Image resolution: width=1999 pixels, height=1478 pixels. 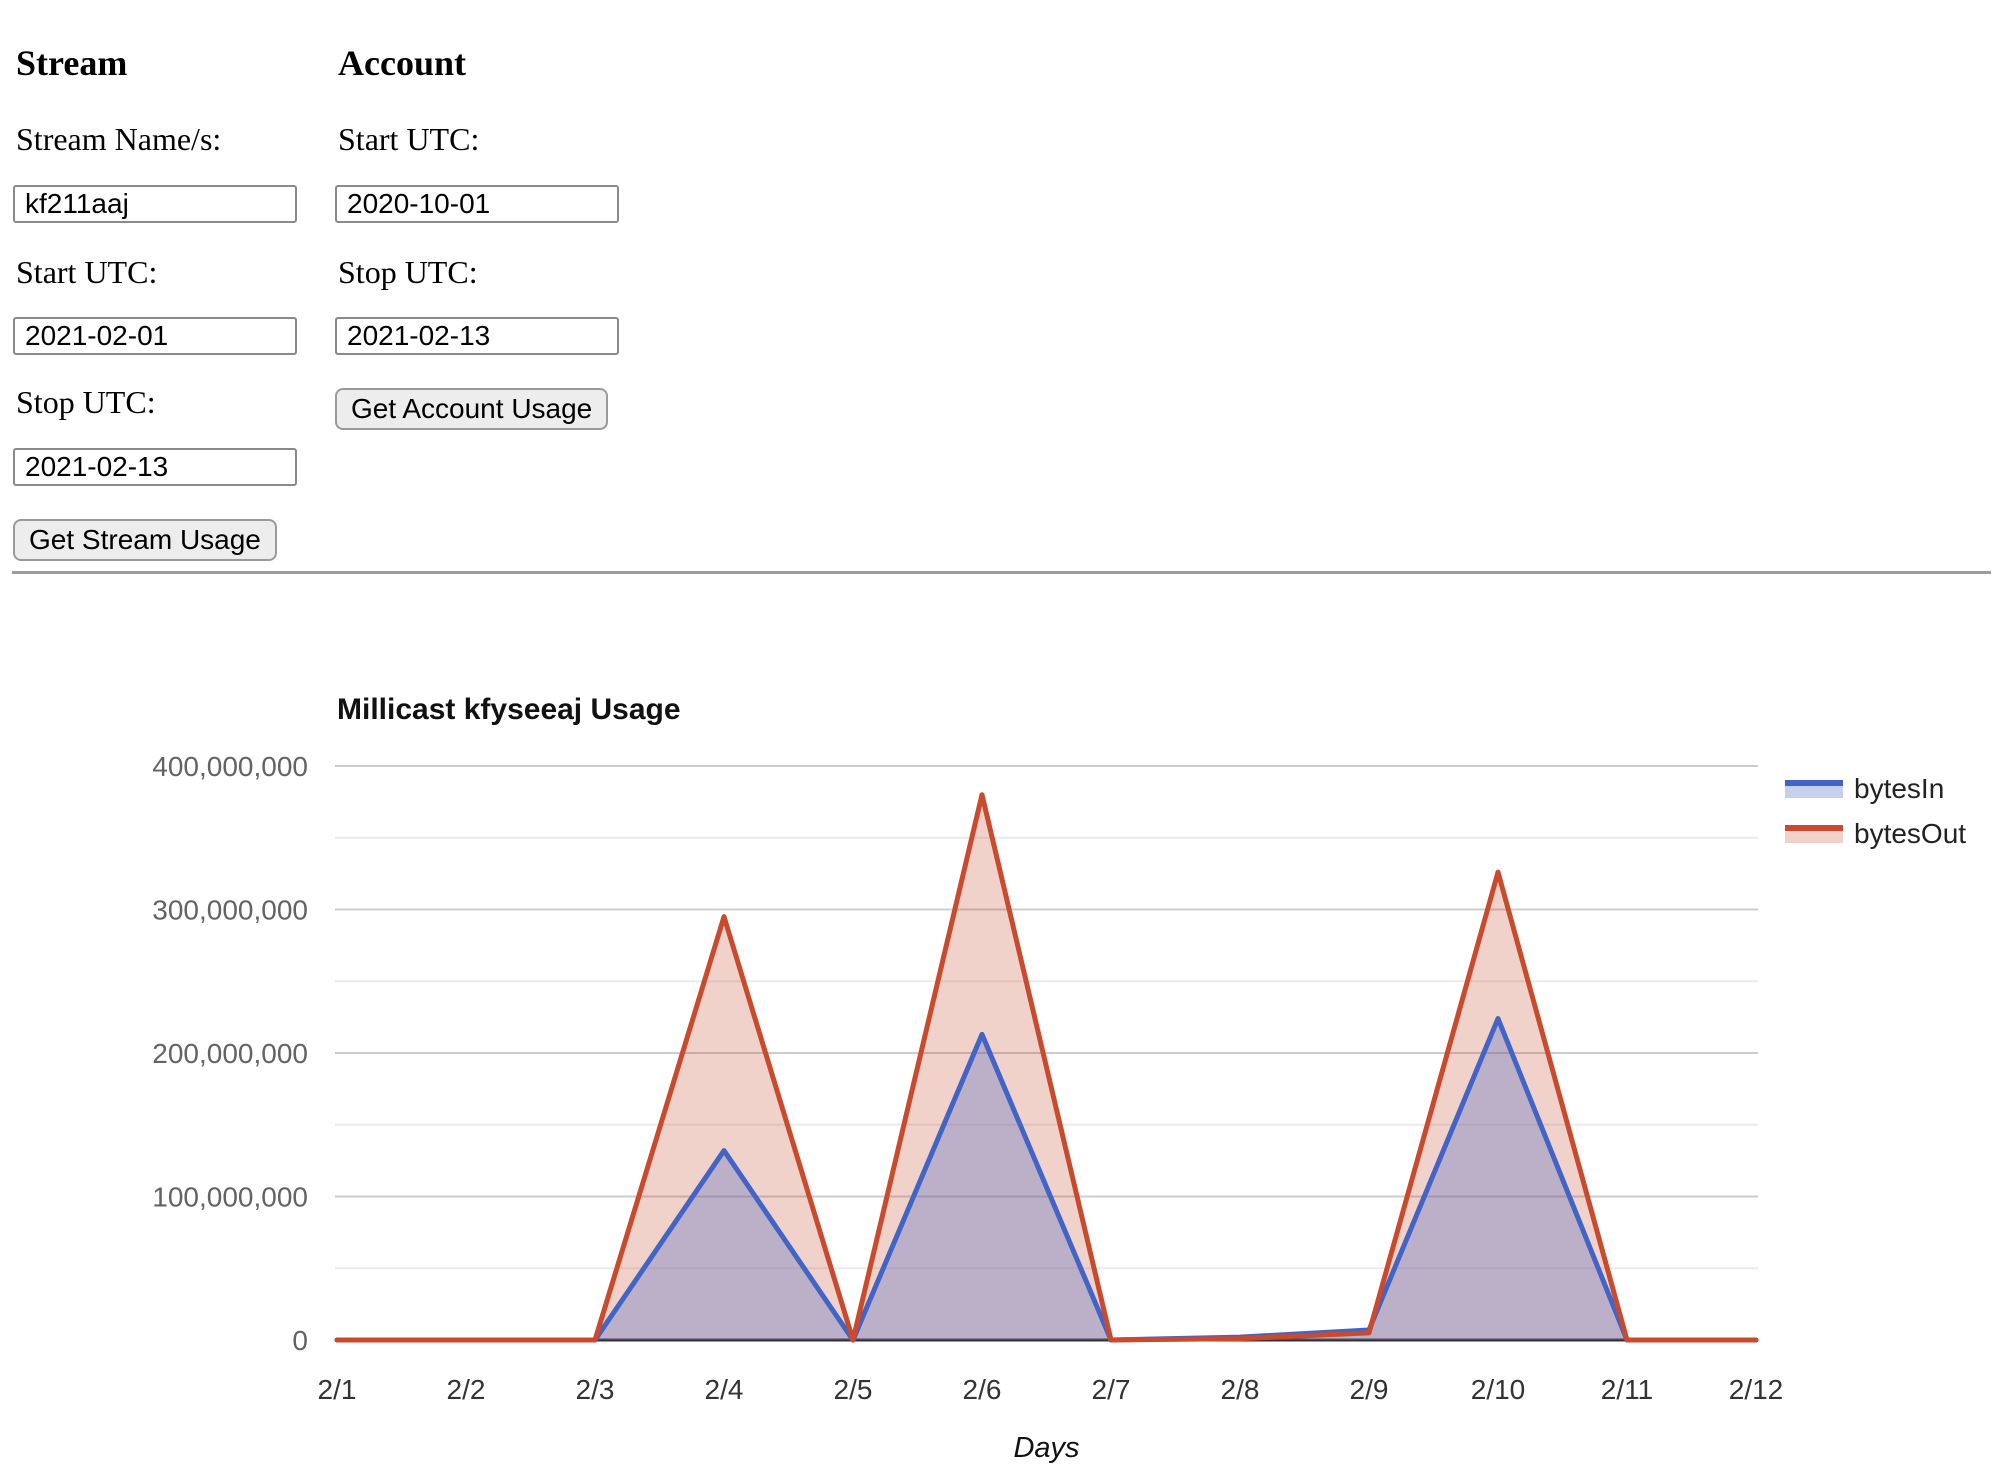 I want to click on account-stop-utc-label: Stop UTC:, so click(x=408, y=272).